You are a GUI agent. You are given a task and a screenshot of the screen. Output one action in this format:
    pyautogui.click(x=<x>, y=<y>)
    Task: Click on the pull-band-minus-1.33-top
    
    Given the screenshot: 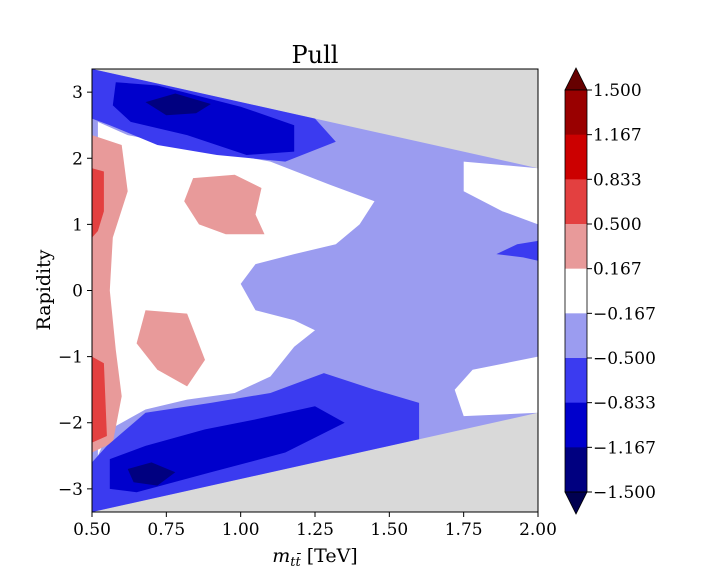 What is the action you would take?
    pyautogui.click(x=178, y=104)
    